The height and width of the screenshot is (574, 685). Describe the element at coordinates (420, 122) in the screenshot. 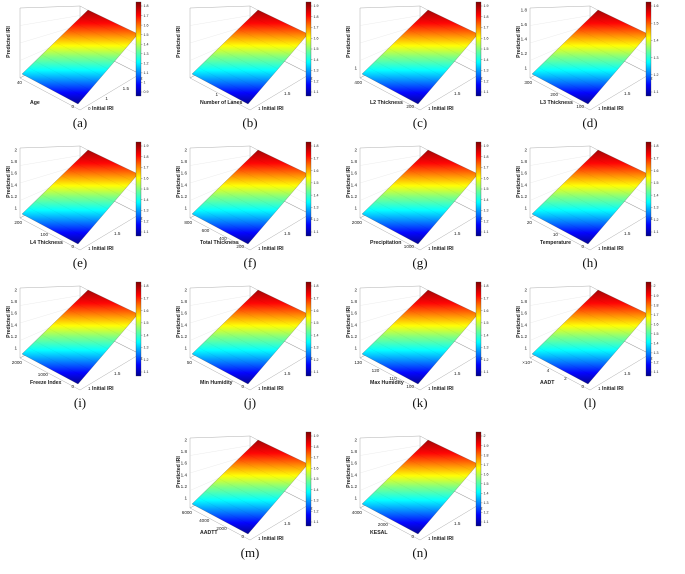

I see `panel-label: (c)` at that location.